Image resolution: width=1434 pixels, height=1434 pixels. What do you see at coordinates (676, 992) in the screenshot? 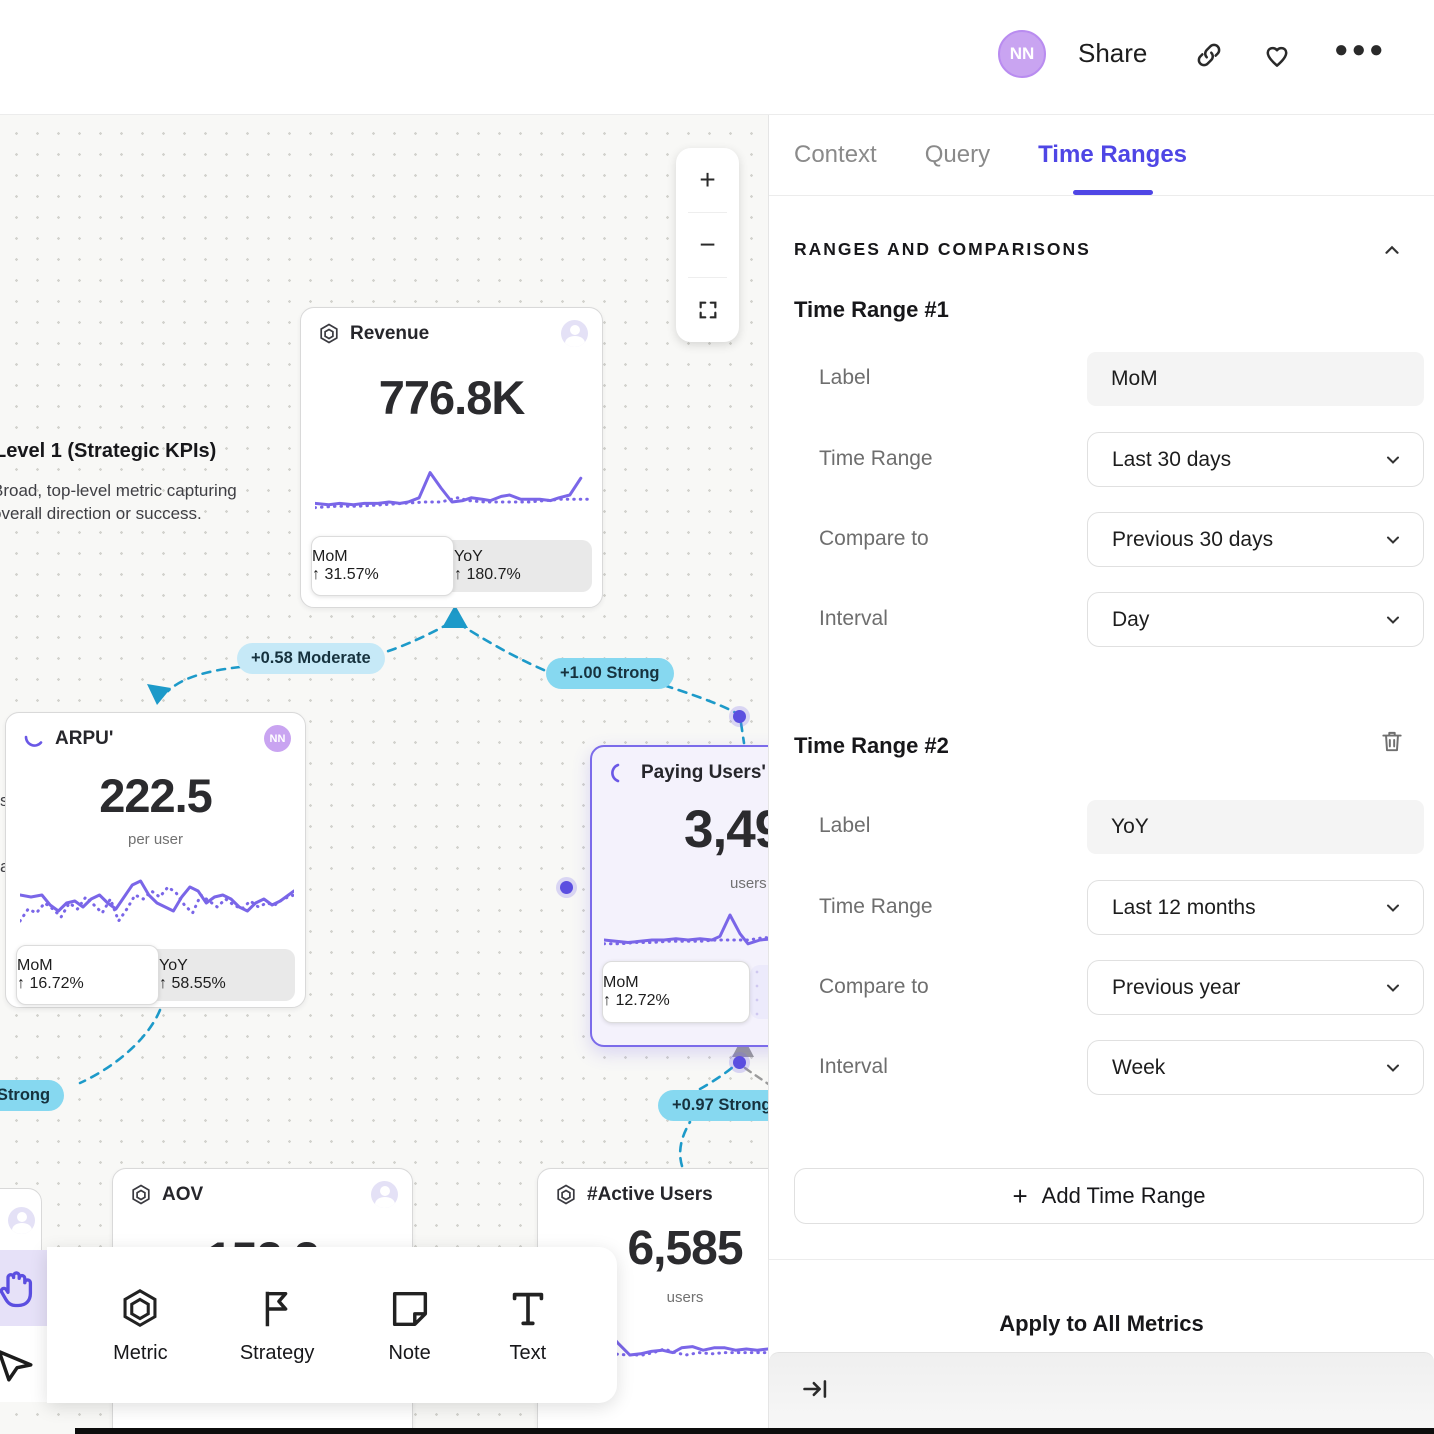
I see `comparison-segment-mom: MoM ↑ 12.72%` at bounding box center [676, 992].